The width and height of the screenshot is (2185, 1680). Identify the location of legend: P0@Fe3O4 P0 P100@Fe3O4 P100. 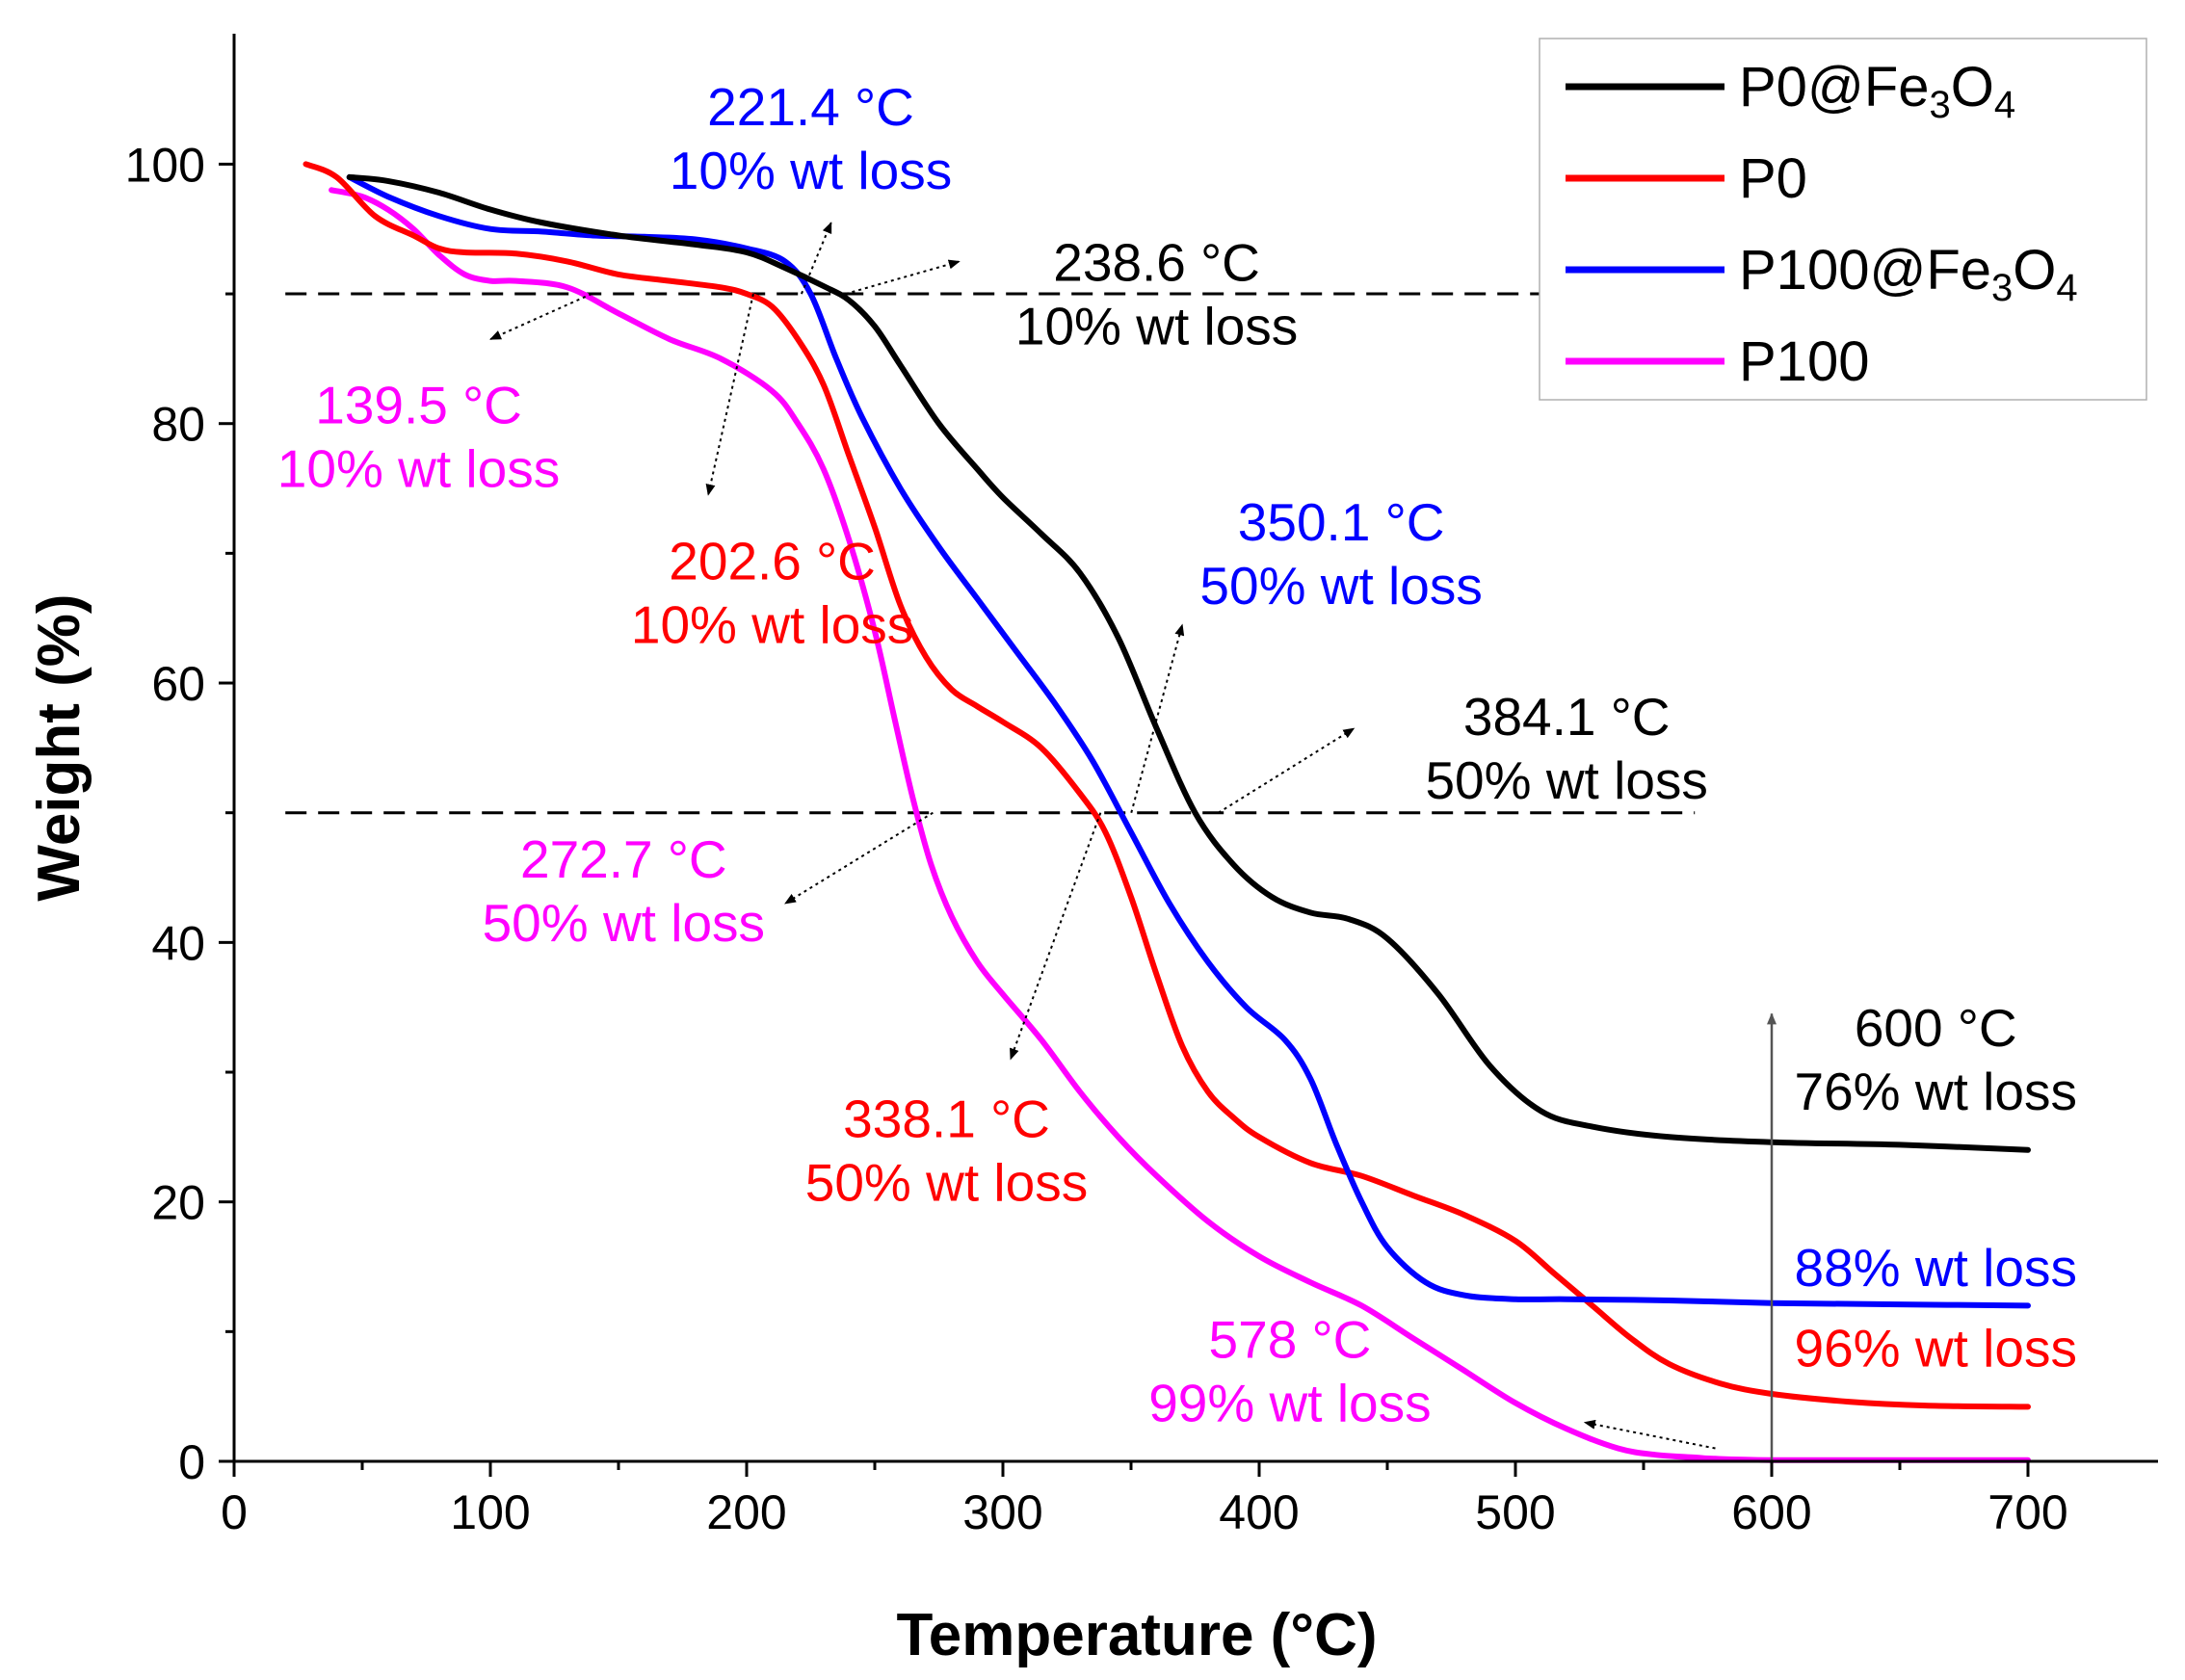
(1843, 220).